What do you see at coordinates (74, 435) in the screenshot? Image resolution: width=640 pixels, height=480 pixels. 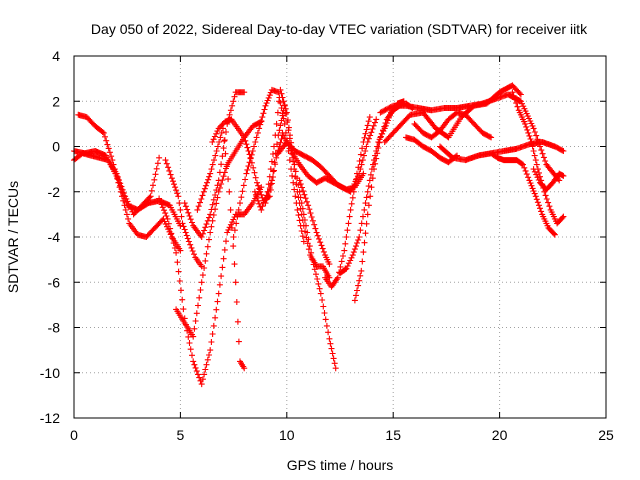 I see `x-tick-label: 0` at bounding box center [74, 435].